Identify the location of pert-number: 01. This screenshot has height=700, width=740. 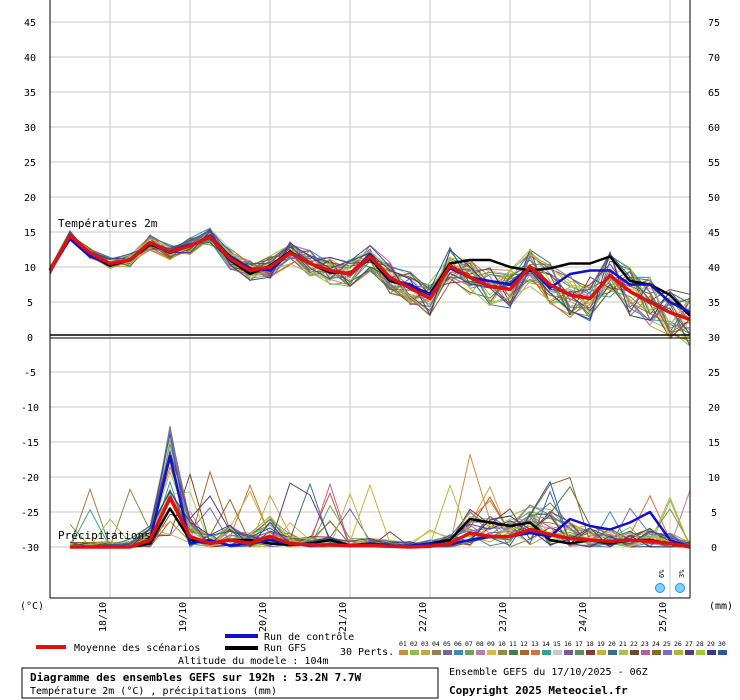
(403, 644).